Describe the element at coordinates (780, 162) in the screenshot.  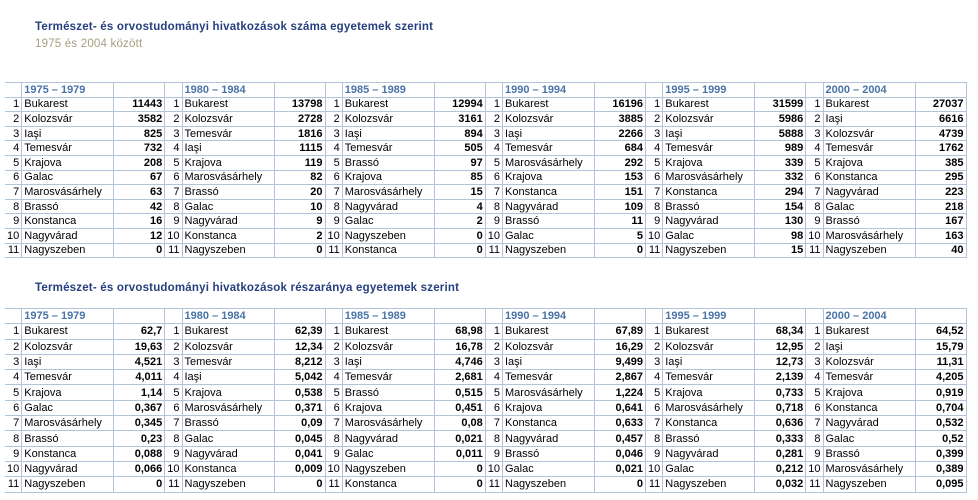
I see `value-cell: 339` at that location.